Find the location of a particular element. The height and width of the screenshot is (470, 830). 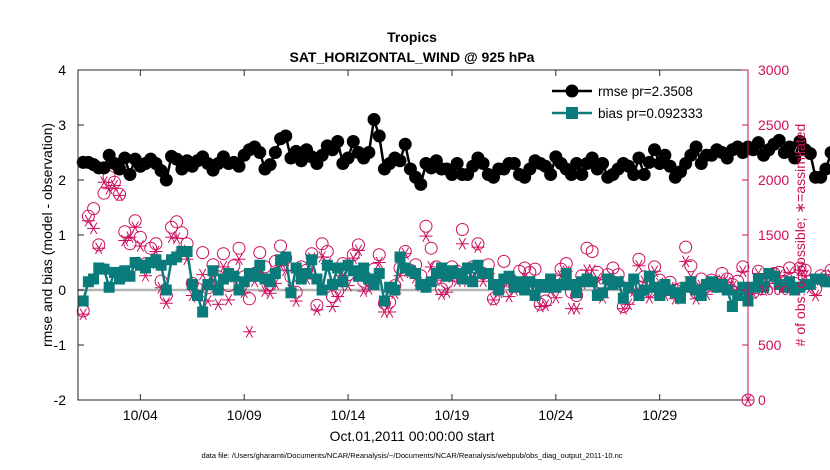

y-right-tick-label: 1000 is located at coordinates (773, 290).